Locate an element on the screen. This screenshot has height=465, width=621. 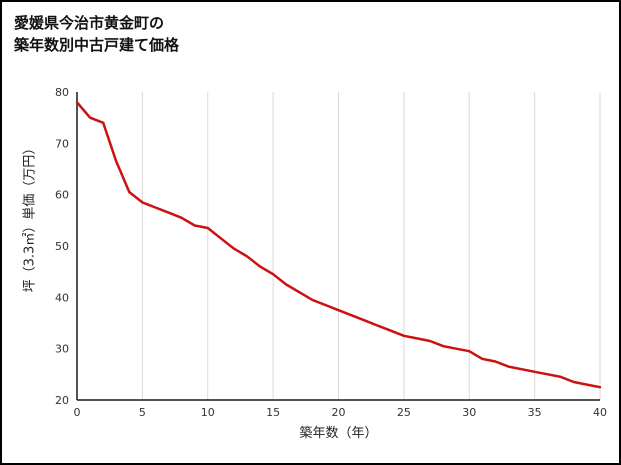
y-tick-label: 50 is located at coordinates (62, 246).